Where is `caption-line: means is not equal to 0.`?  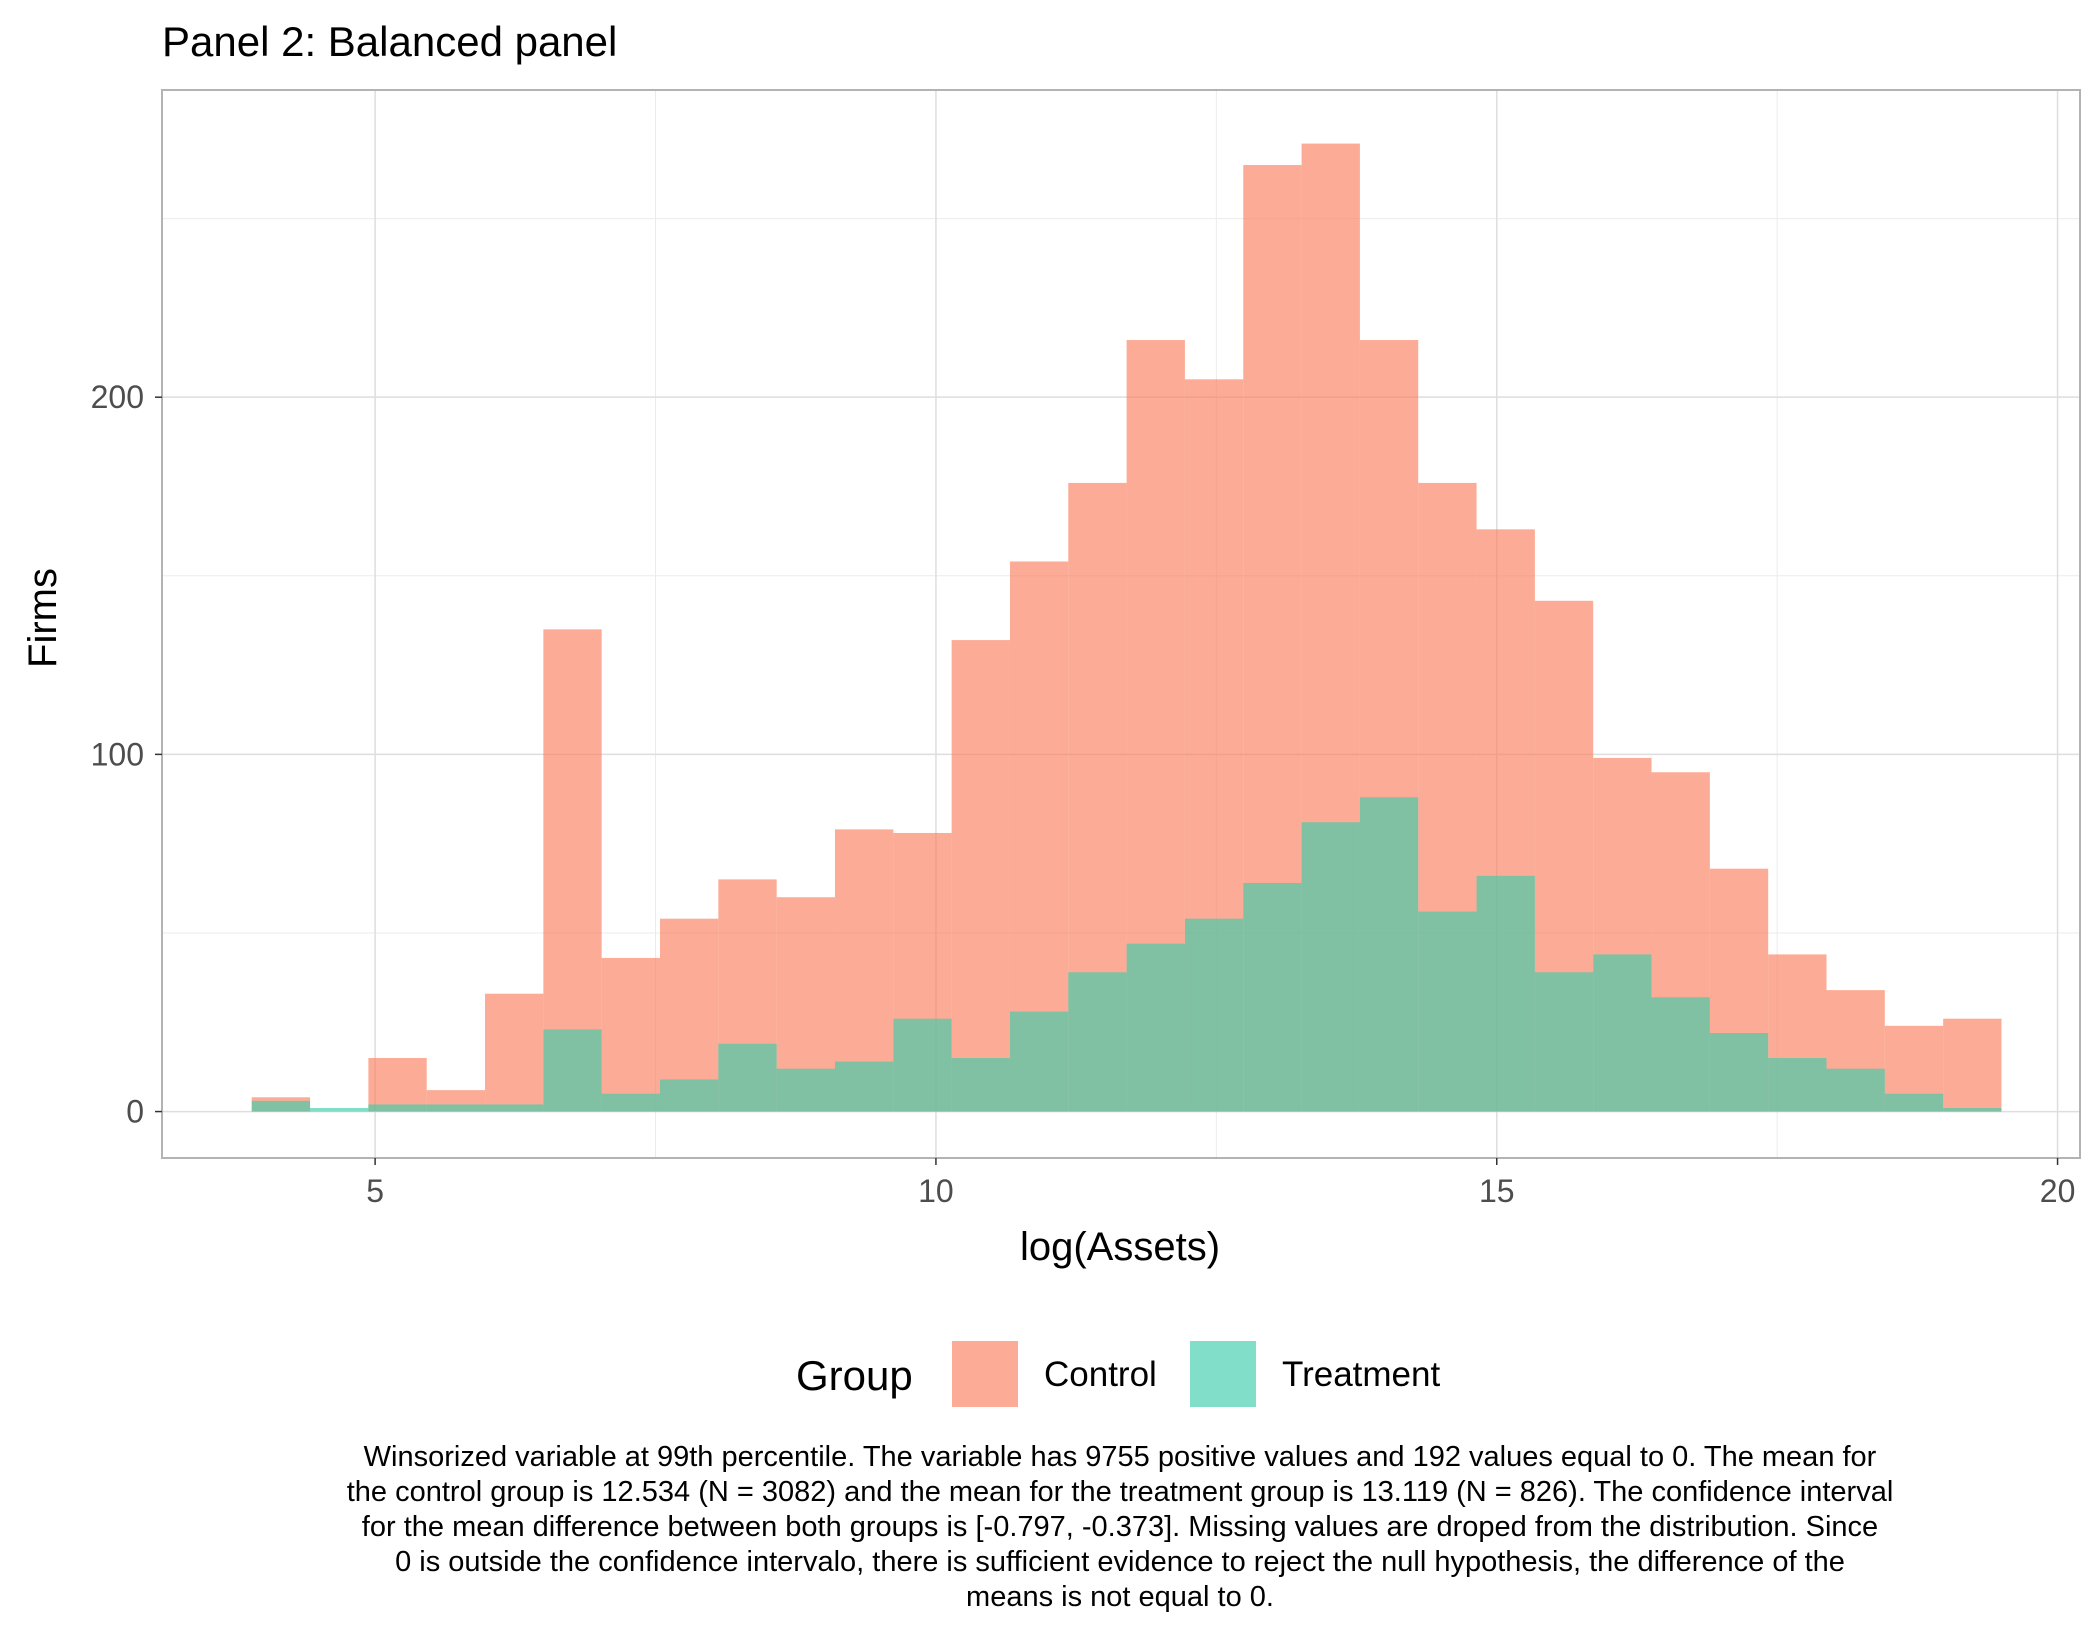 caption-line: means is not equal to 0. is located at coordinates (1120, 1597).